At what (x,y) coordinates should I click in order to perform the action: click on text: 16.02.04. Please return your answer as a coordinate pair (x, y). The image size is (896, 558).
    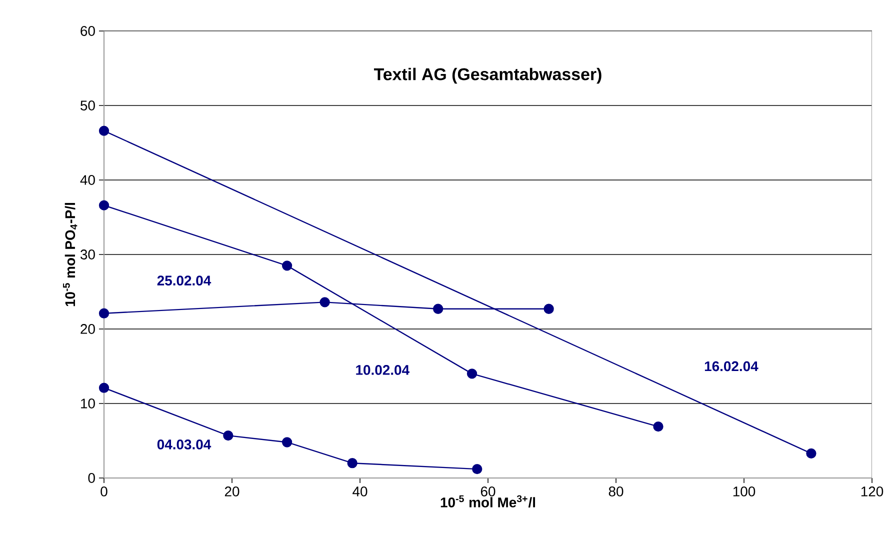
    Looking at the image, I should click on (731, 366).